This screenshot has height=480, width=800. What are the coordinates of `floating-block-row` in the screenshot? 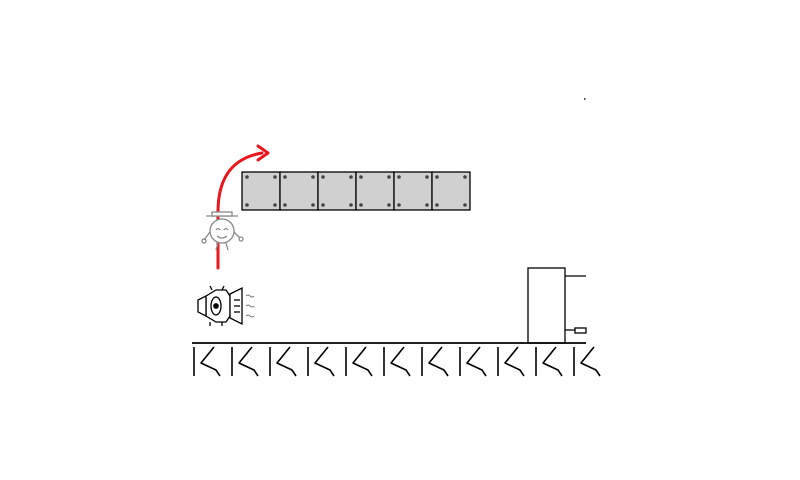 It's located at (356, 191).